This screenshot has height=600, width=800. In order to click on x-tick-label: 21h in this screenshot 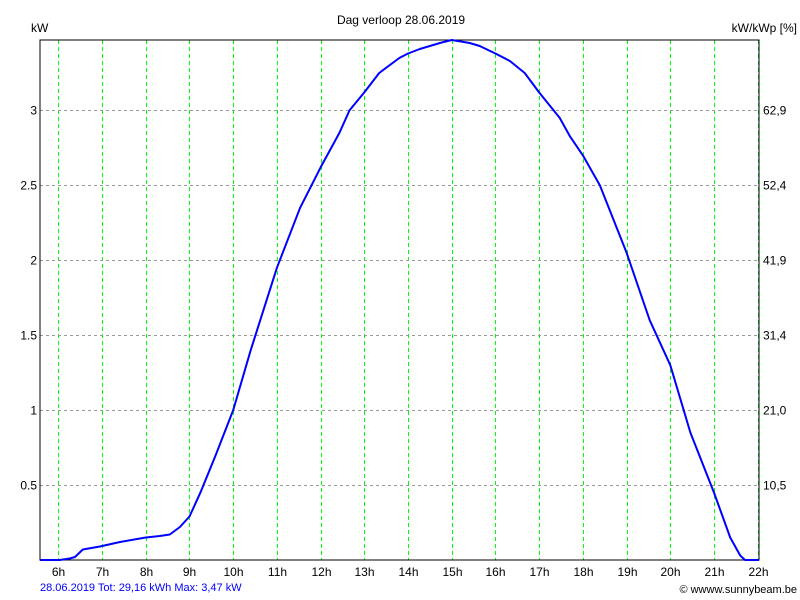, I will do `click(714, 572)`.